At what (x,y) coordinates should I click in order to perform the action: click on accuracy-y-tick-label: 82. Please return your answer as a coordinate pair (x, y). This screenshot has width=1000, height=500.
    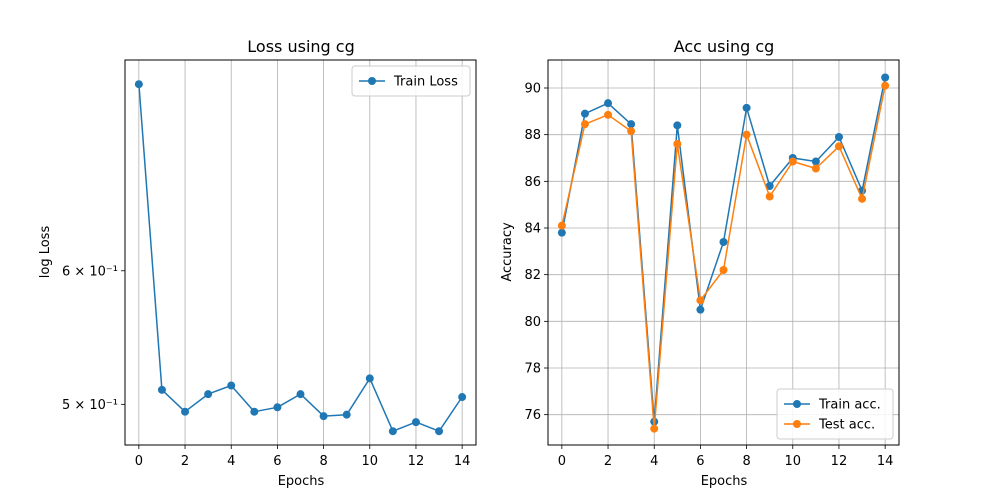
    Looking at the image, I should click on (532, 275).